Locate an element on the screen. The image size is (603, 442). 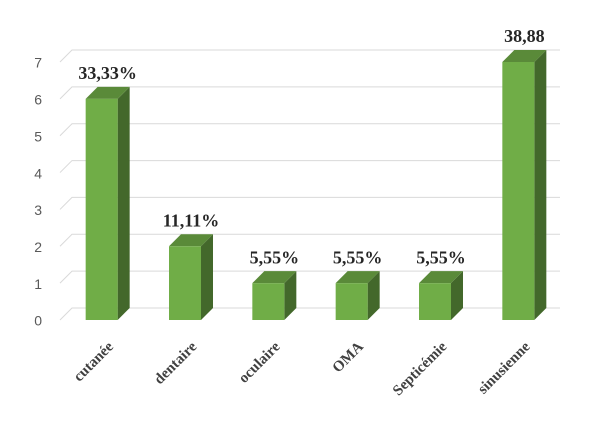
x-tick-label: dentaire is located at coordinates (175, 363).